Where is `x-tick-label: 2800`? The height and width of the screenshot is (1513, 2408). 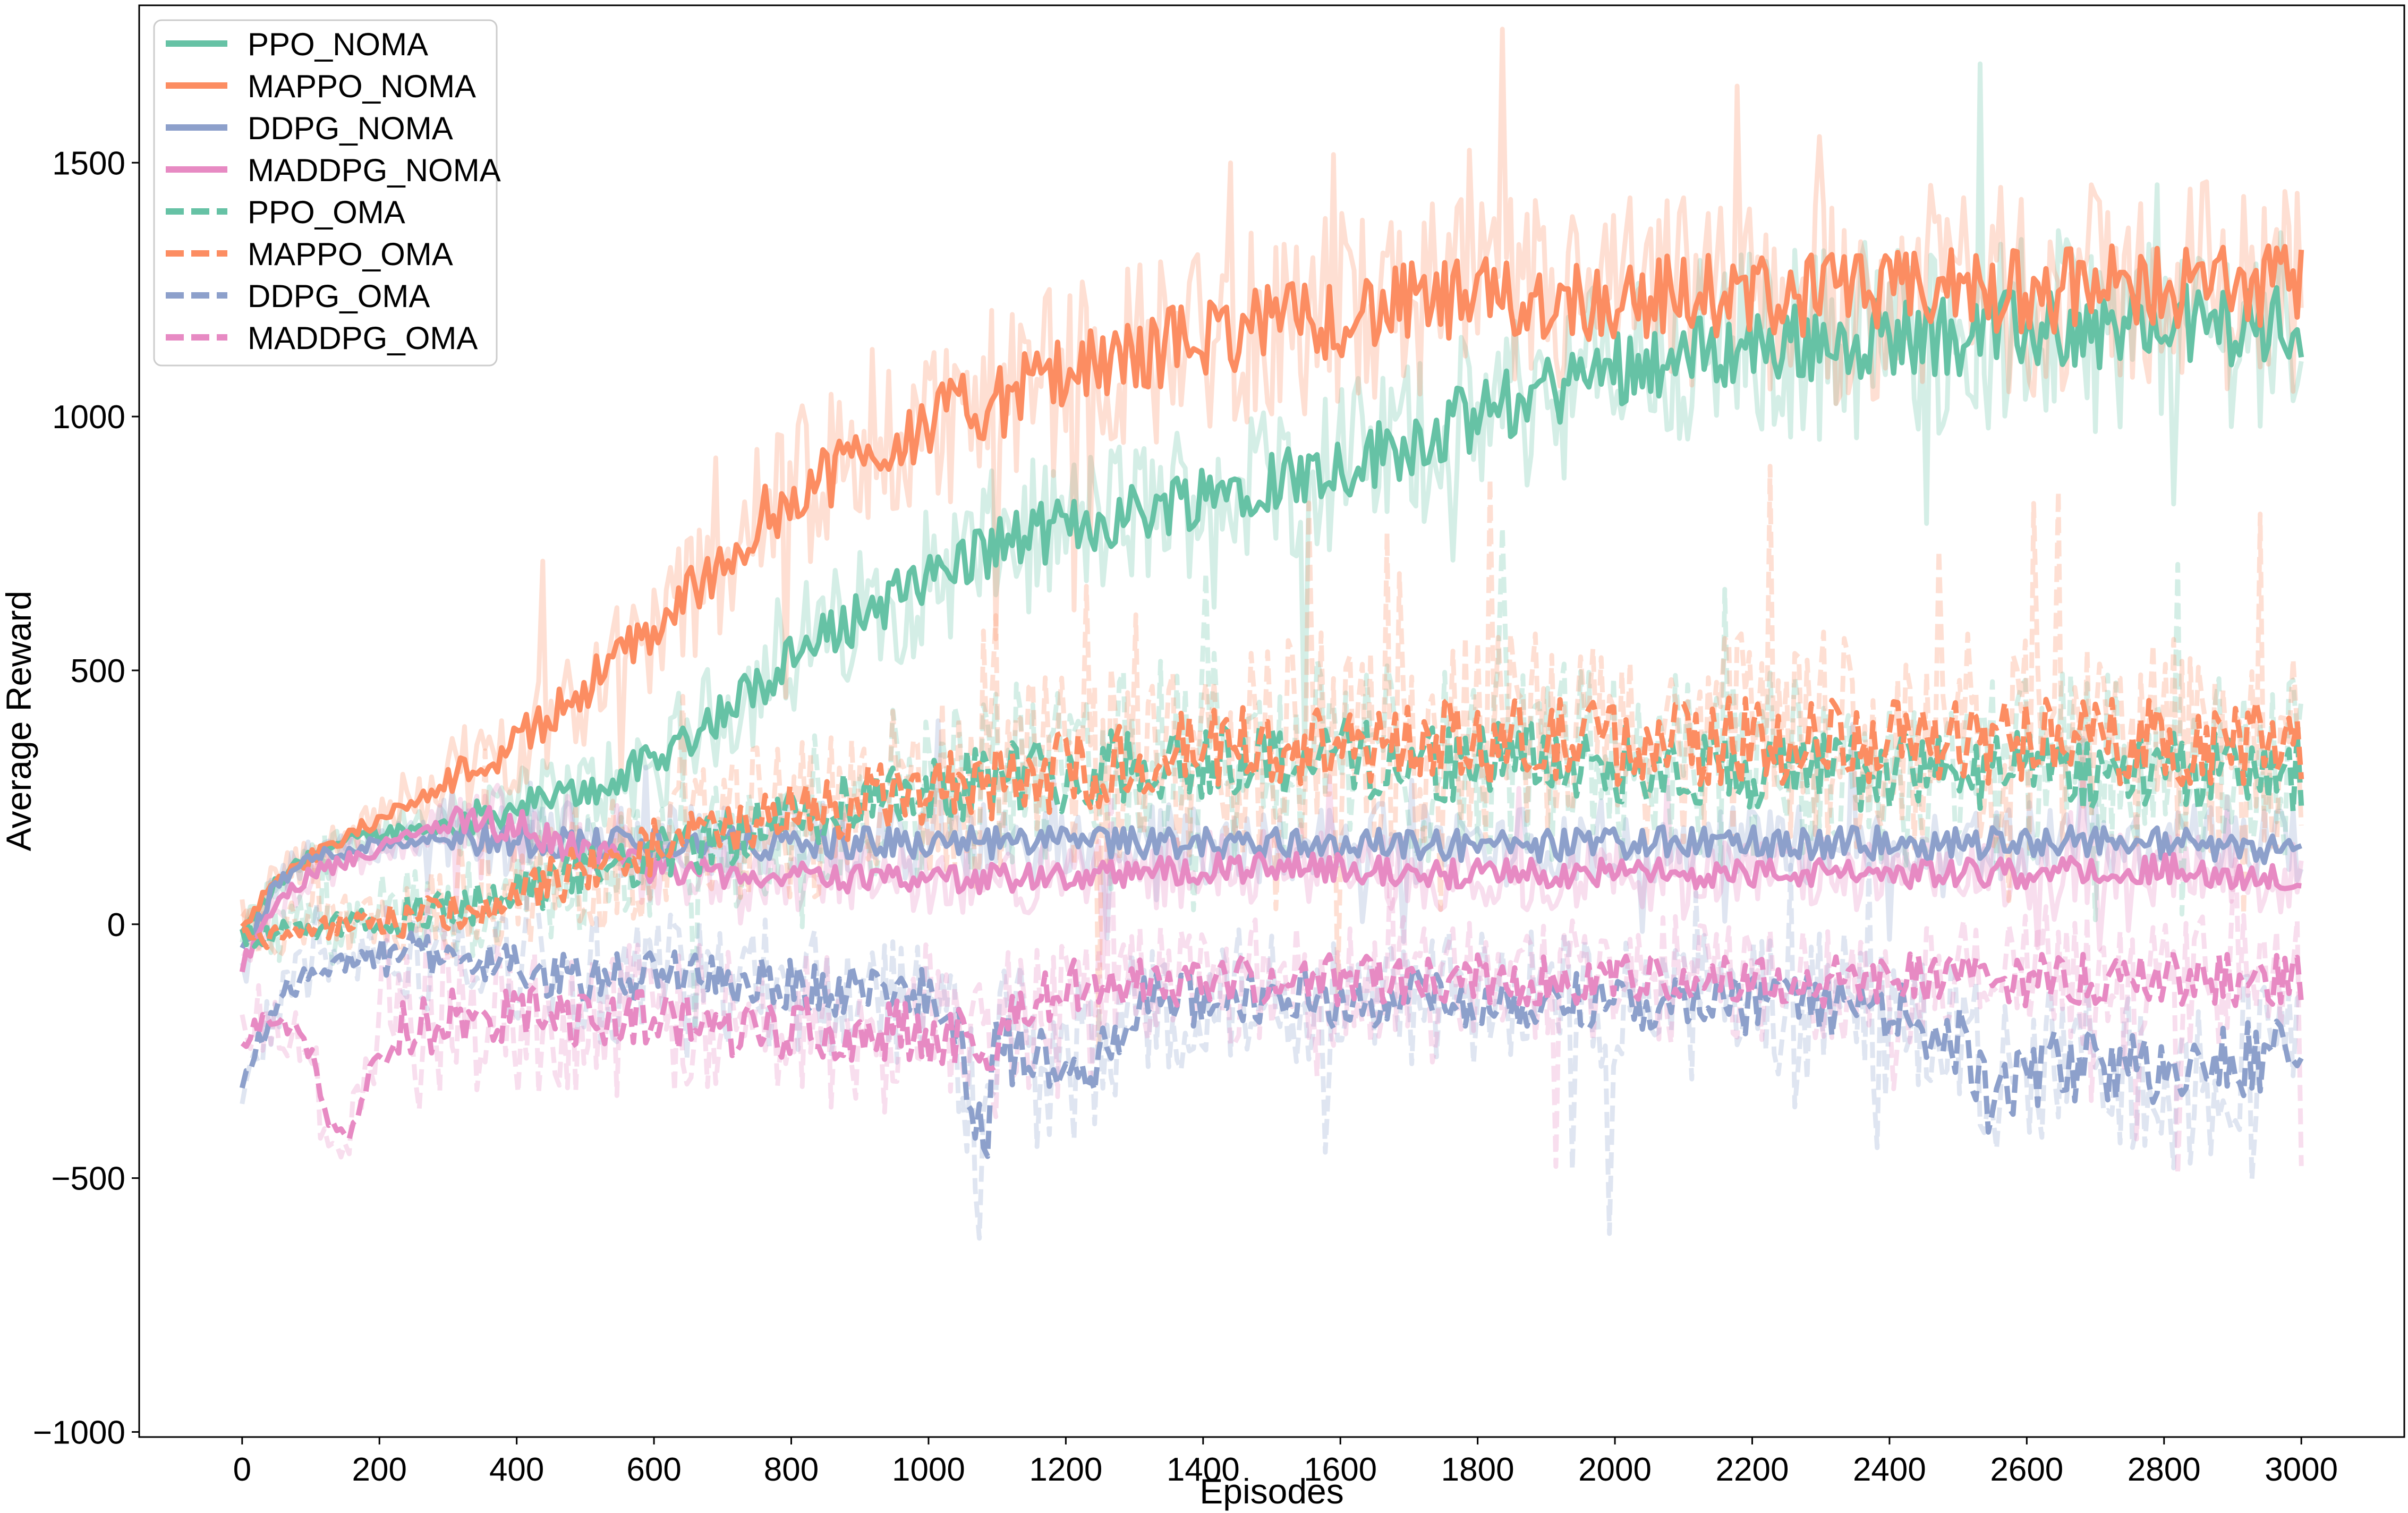 x-tick-label: 2800 is located at coordinates (2164, 1469).